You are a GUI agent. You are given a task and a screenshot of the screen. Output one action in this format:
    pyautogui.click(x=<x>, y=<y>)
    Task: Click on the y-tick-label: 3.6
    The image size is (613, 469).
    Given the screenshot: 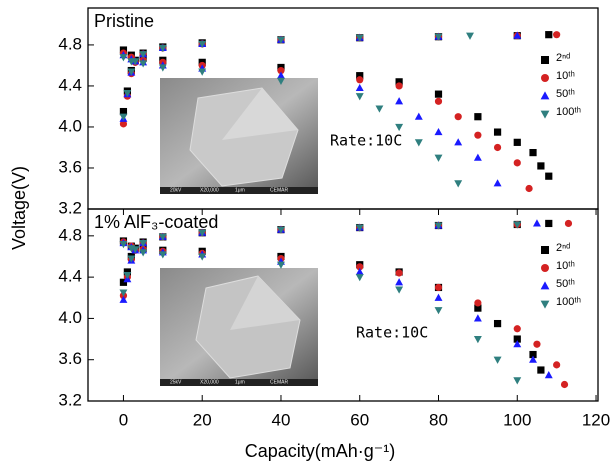 What is the action you would take?
    pyautogui.click(x=70, y=358)
    